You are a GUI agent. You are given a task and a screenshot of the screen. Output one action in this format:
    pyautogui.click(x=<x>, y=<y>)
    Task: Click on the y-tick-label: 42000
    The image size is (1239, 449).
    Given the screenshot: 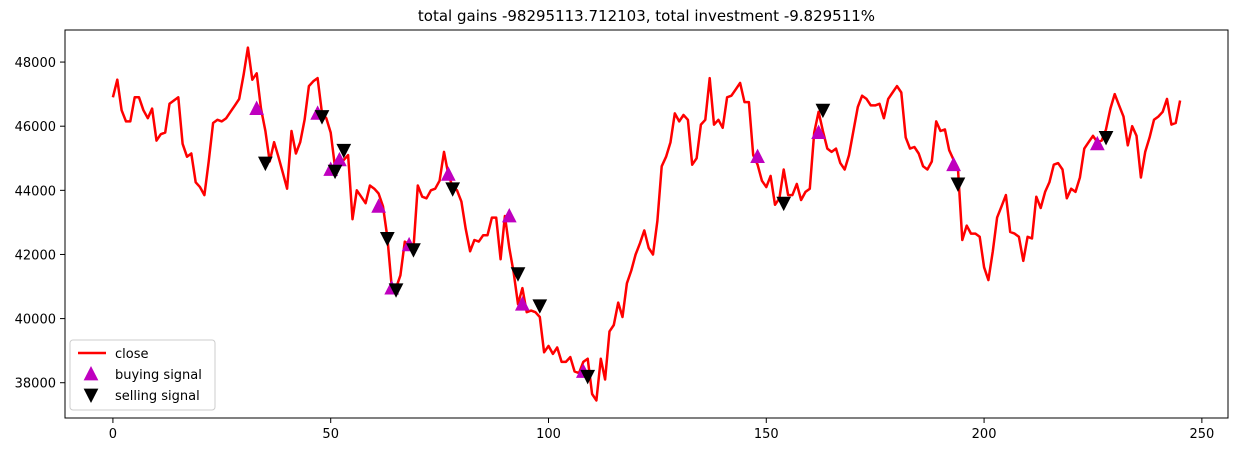 What is the action you would take?
    pyautogui.click(x=35, y=255)
    